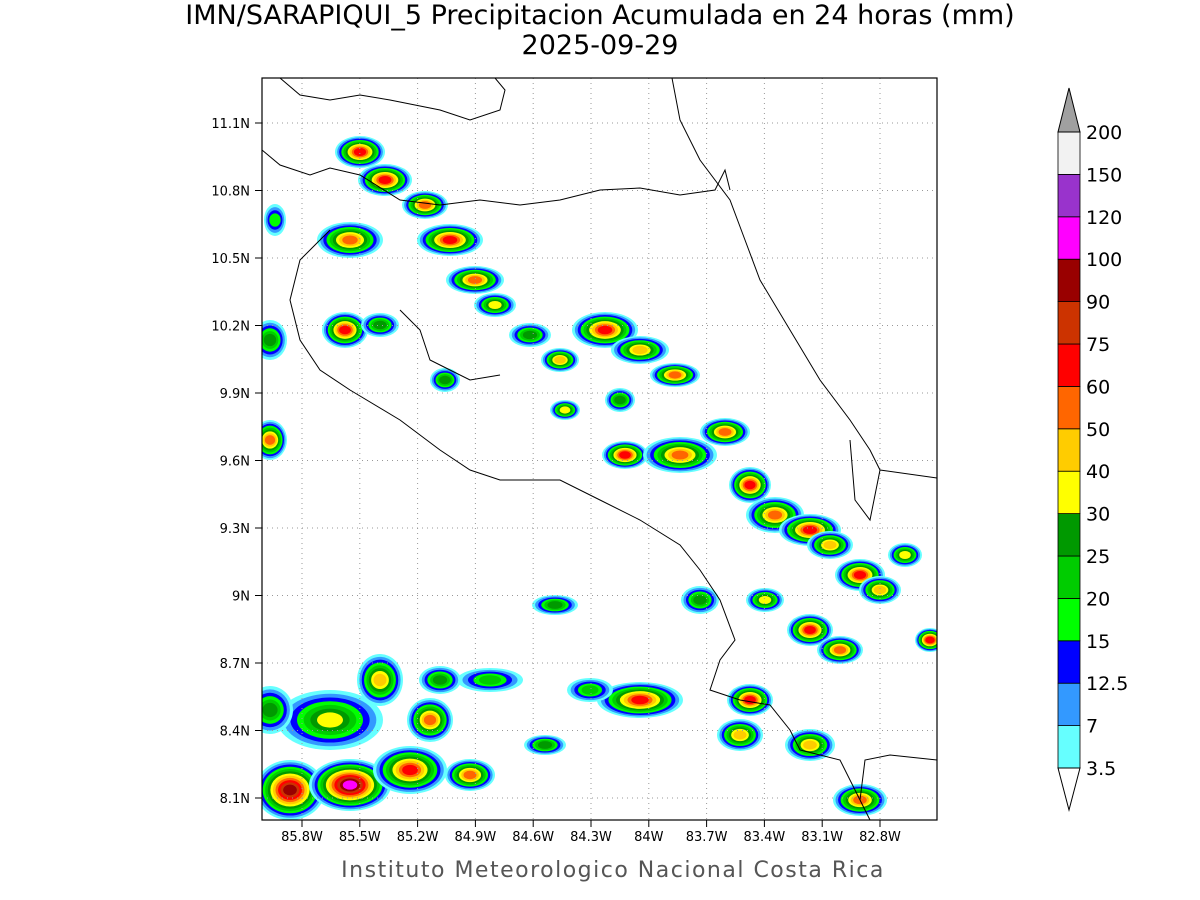  What do you see at coordinates (822, 837) in the screenshot?
I see `lon-label: 83.1W` at bounding box center [822, 837].